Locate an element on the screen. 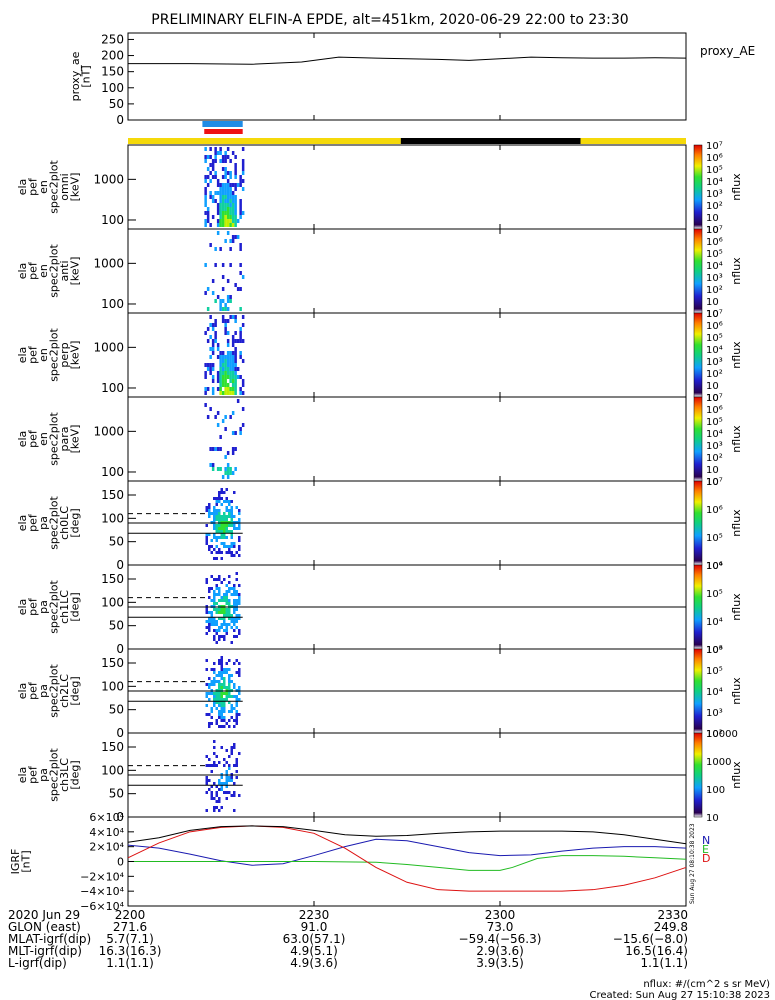 This screenshot has height=1000, width=775. y-tick-label: −6×10⁴ is located at coordinates (102, 906).